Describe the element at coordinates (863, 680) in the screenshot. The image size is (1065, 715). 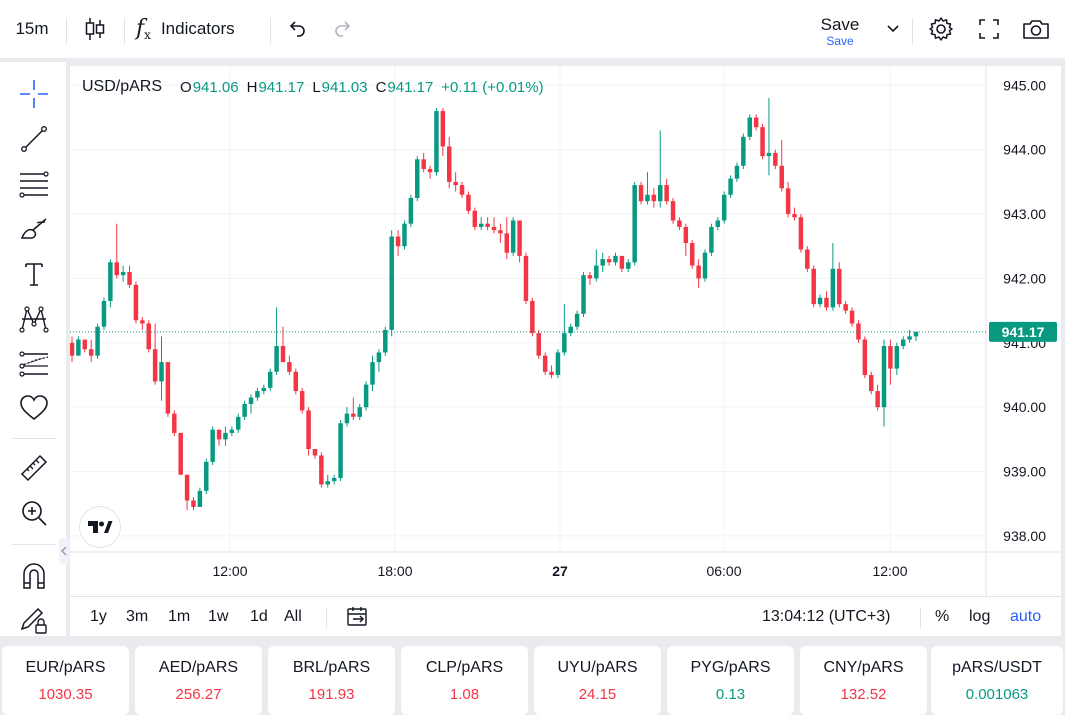
I see `ticker-card: CNY/pARS 132.52` at that location.